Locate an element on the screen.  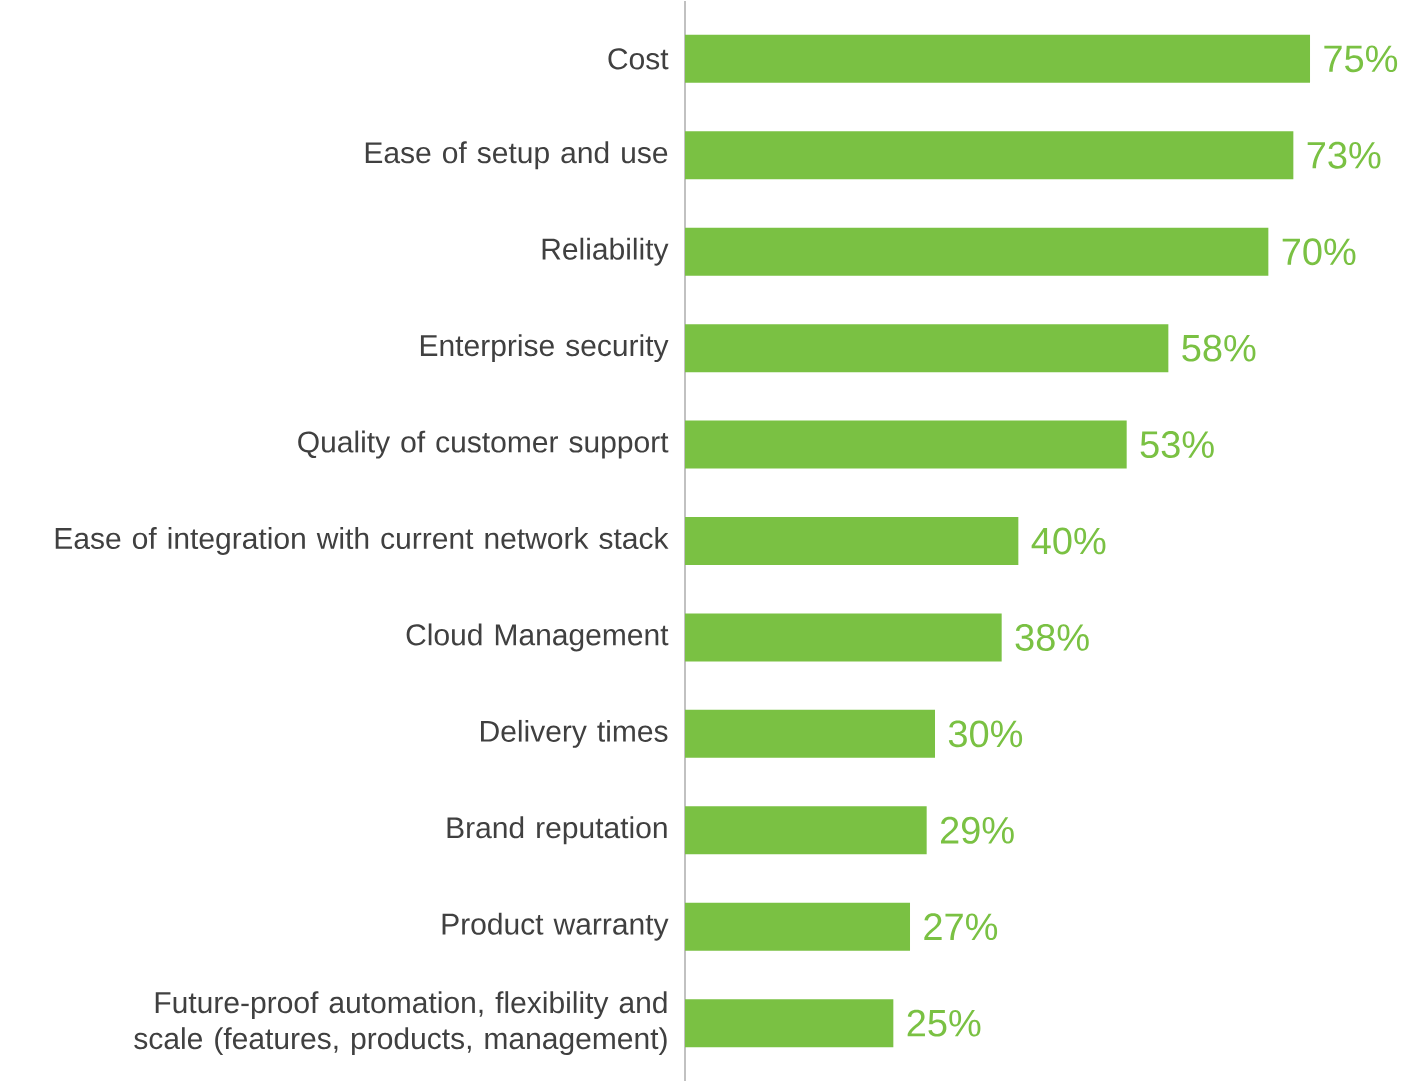
data-label: 73% is located at coordinates (1344, 155).